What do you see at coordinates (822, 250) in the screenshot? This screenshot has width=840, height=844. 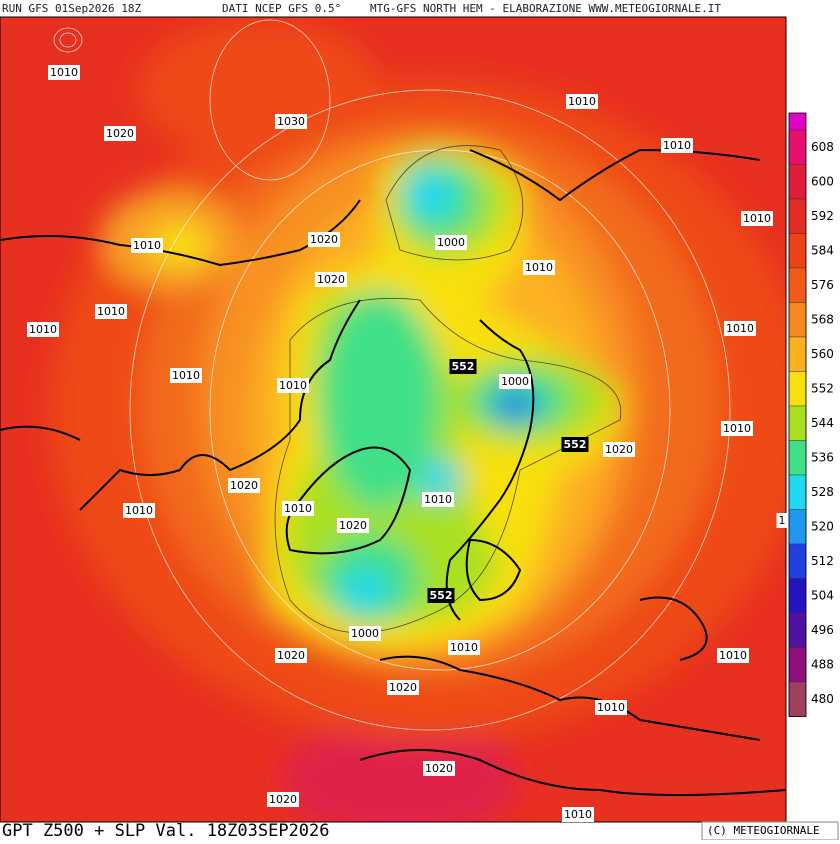 I see `scale-label: 584` at bounding box center [822, 250].